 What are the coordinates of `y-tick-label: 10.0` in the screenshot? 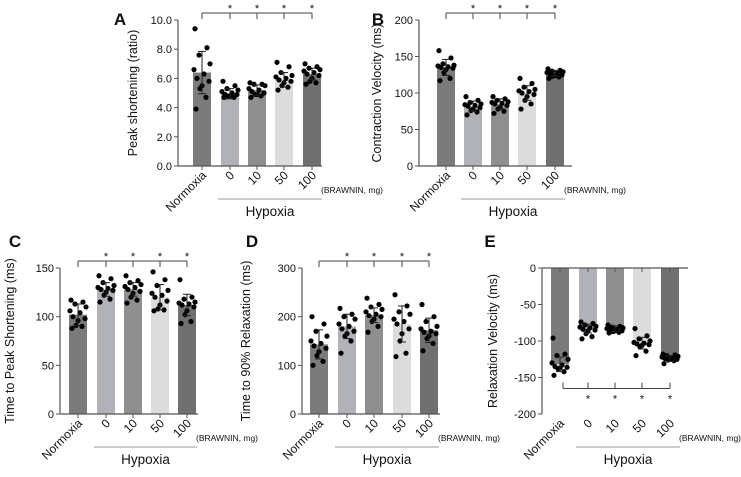 It's located at (161, 21).